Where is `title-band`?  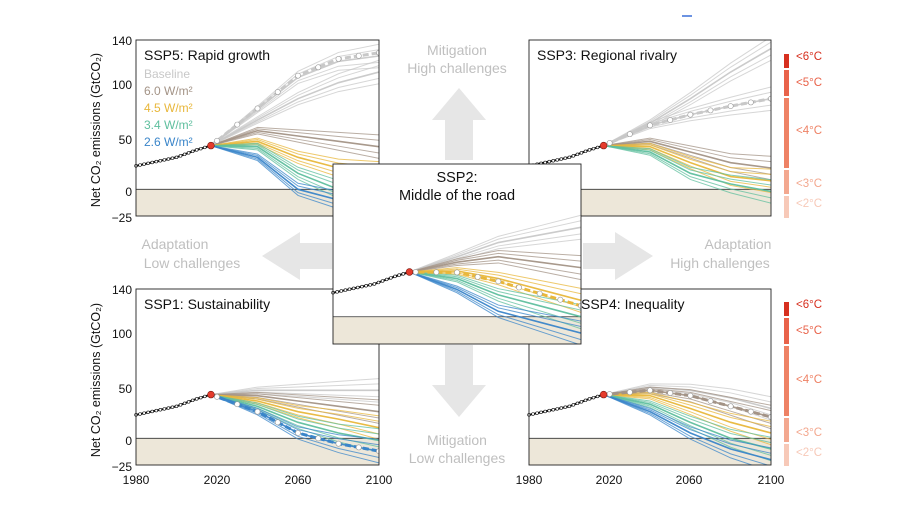 title-band is located at coordinates (457, 188).